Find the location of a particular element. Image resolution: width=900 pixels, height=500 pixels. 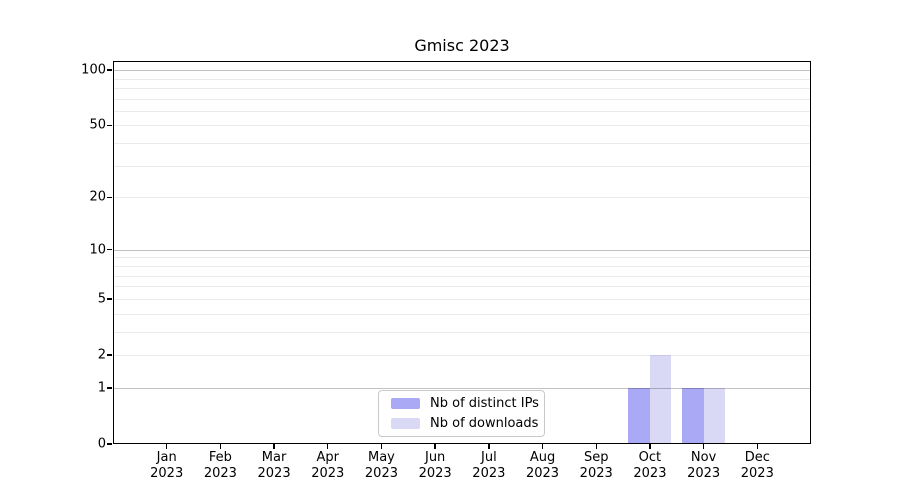

x-tick-label-mar: Mar 2023 is located at coordinates (274, 465).